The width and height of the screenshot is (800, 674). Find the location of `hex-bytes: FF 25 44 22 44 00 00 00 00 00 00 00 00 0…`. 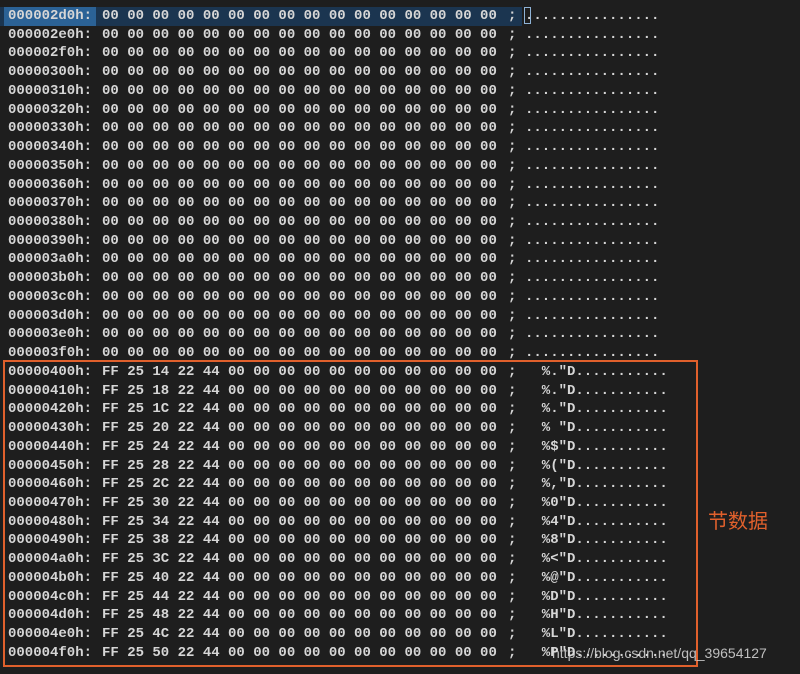

hex-bytes: FF 25 44 22 44 00 00 00 00 00 00 00 00 0… is located at coordinates (299, 596).